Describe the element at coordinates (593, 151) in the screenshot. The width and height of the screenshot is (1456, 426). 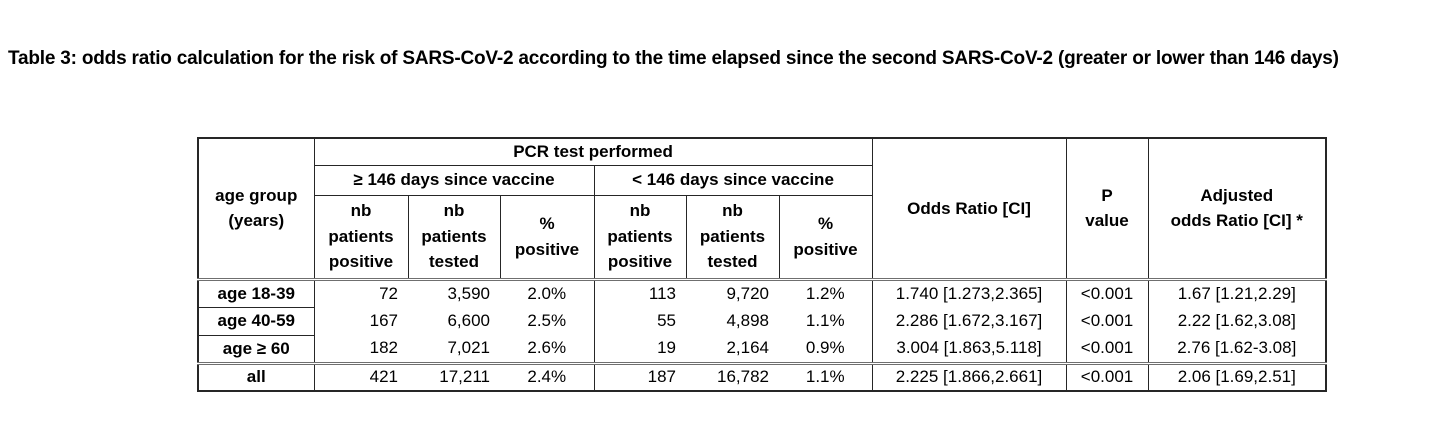
I see `header-pcr-test-performed: PCR test performed` at that location.